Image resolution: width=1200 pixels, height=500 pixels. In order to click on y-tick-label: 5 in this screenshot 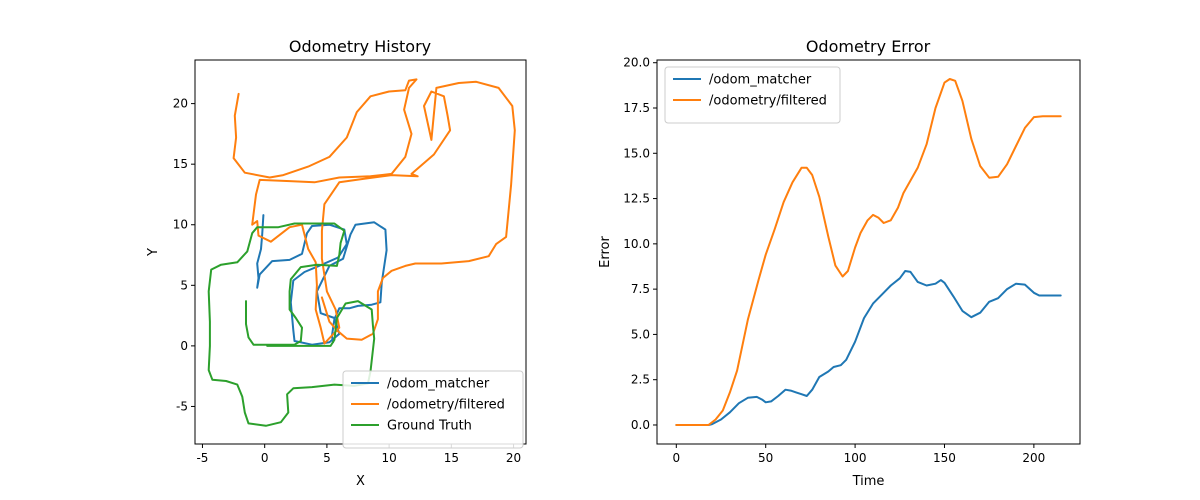, I will do `click(184, 285)`.